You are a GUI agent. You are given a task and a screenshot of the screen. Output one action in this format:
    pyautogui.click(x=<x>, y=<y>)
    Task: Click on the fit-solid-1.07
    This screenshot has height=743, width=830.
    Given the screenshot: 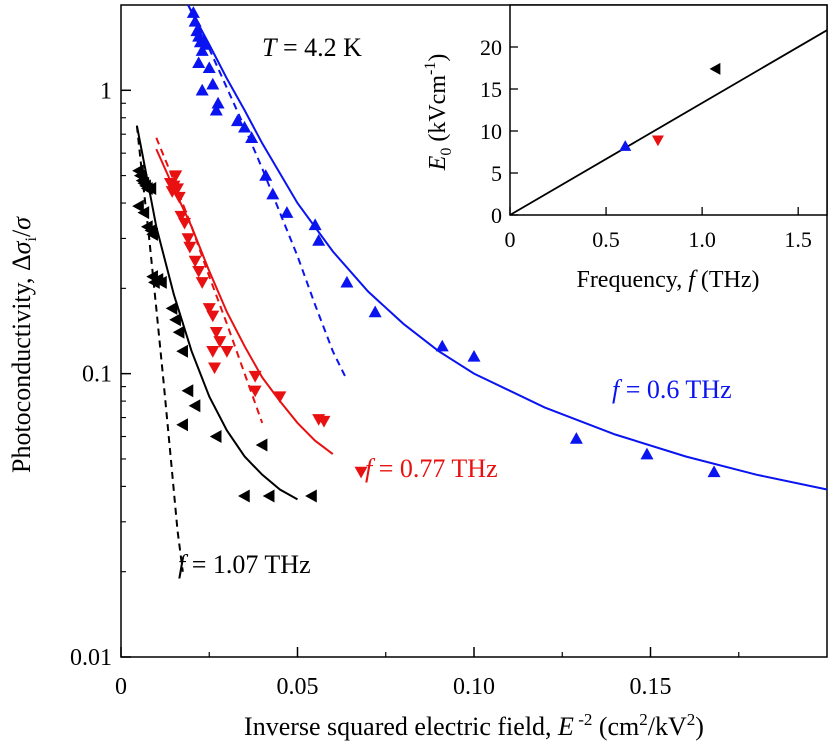 What is the action you would take?
    pyautogui.click(x=216, y=313)
    